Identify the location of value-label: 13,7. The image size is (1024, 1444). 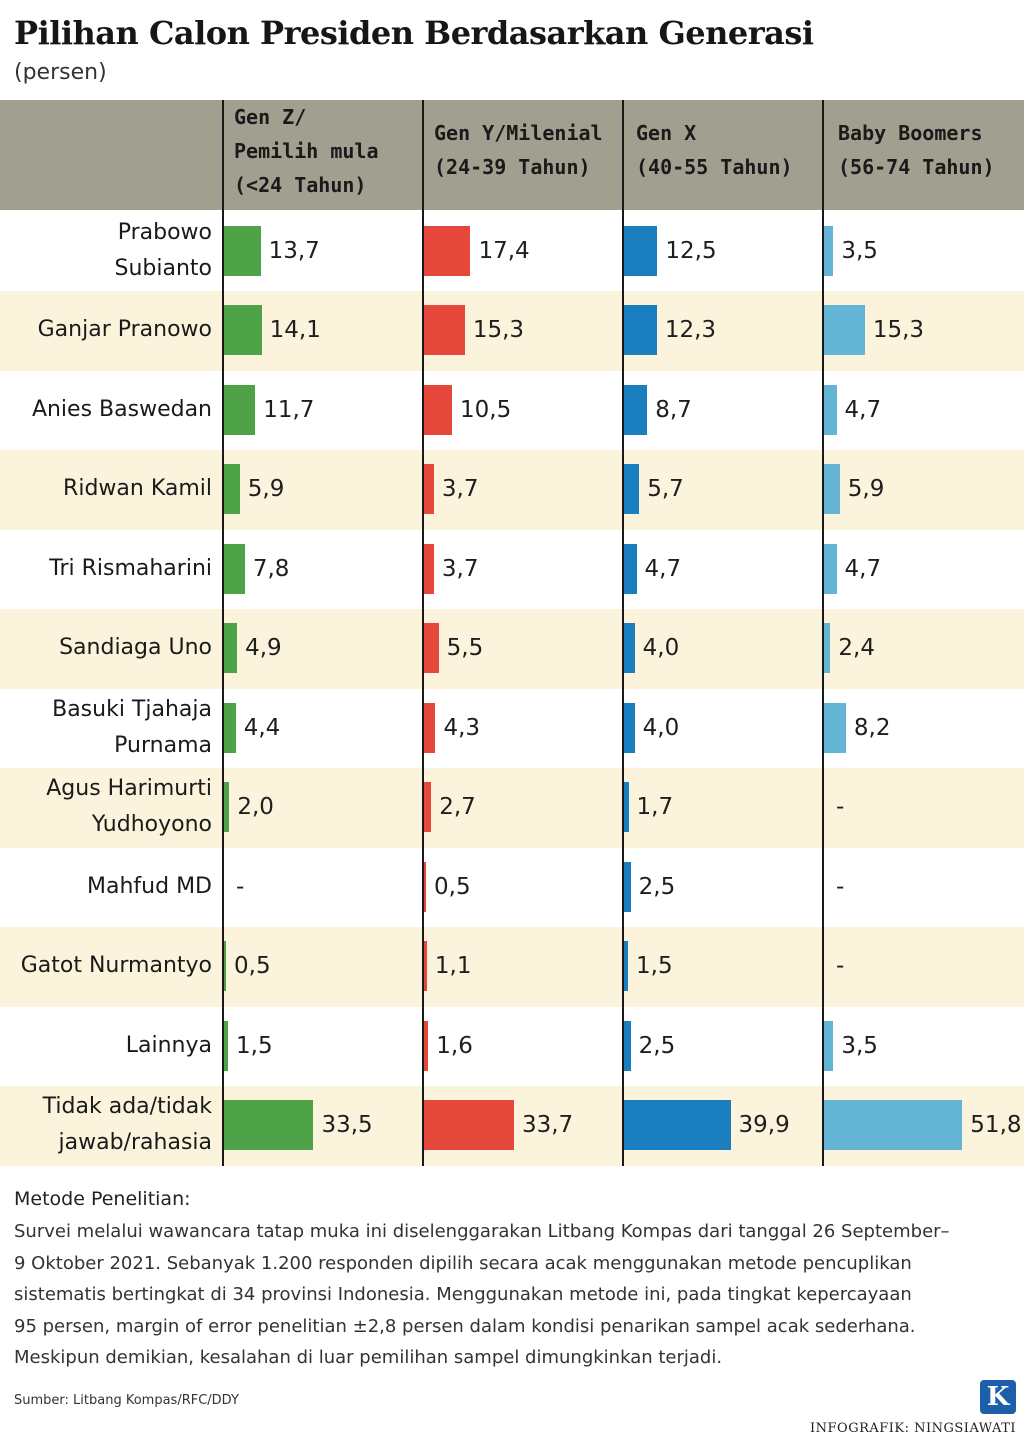
(294, 250).